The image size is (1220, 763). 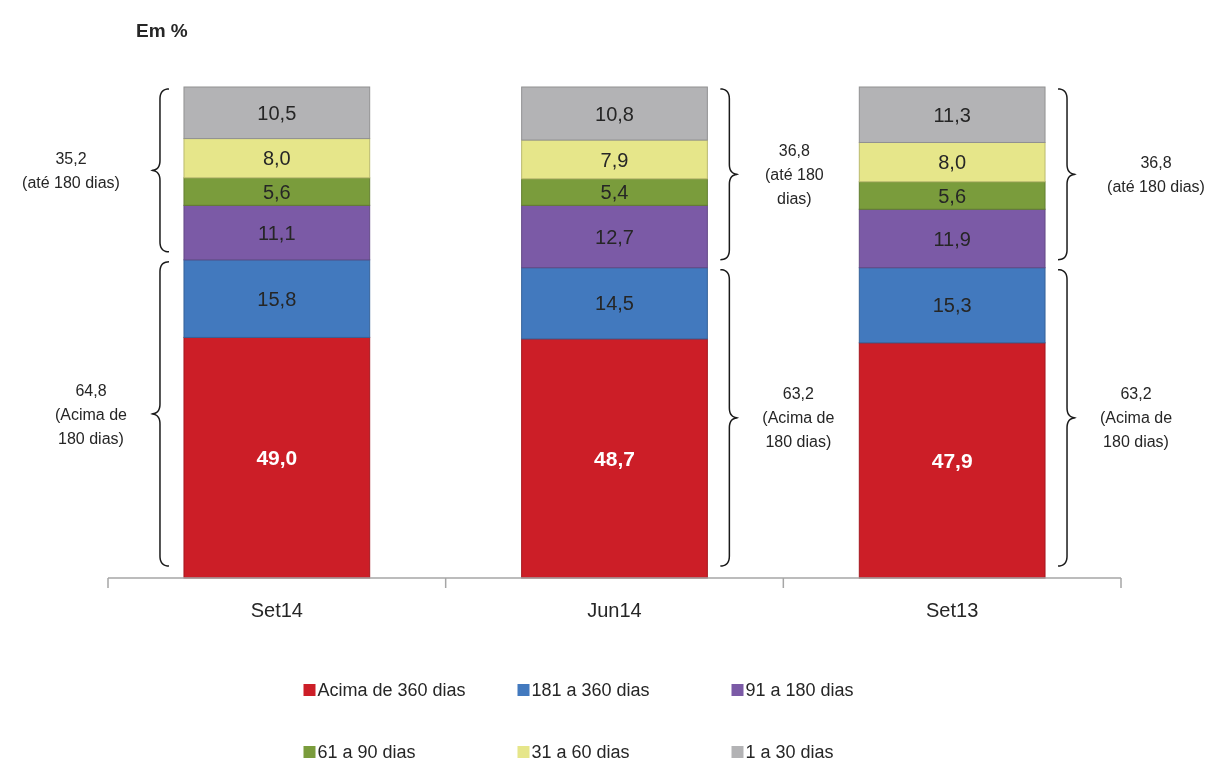 I want to click on data-label: 5,4, so click(x=614, y=192).